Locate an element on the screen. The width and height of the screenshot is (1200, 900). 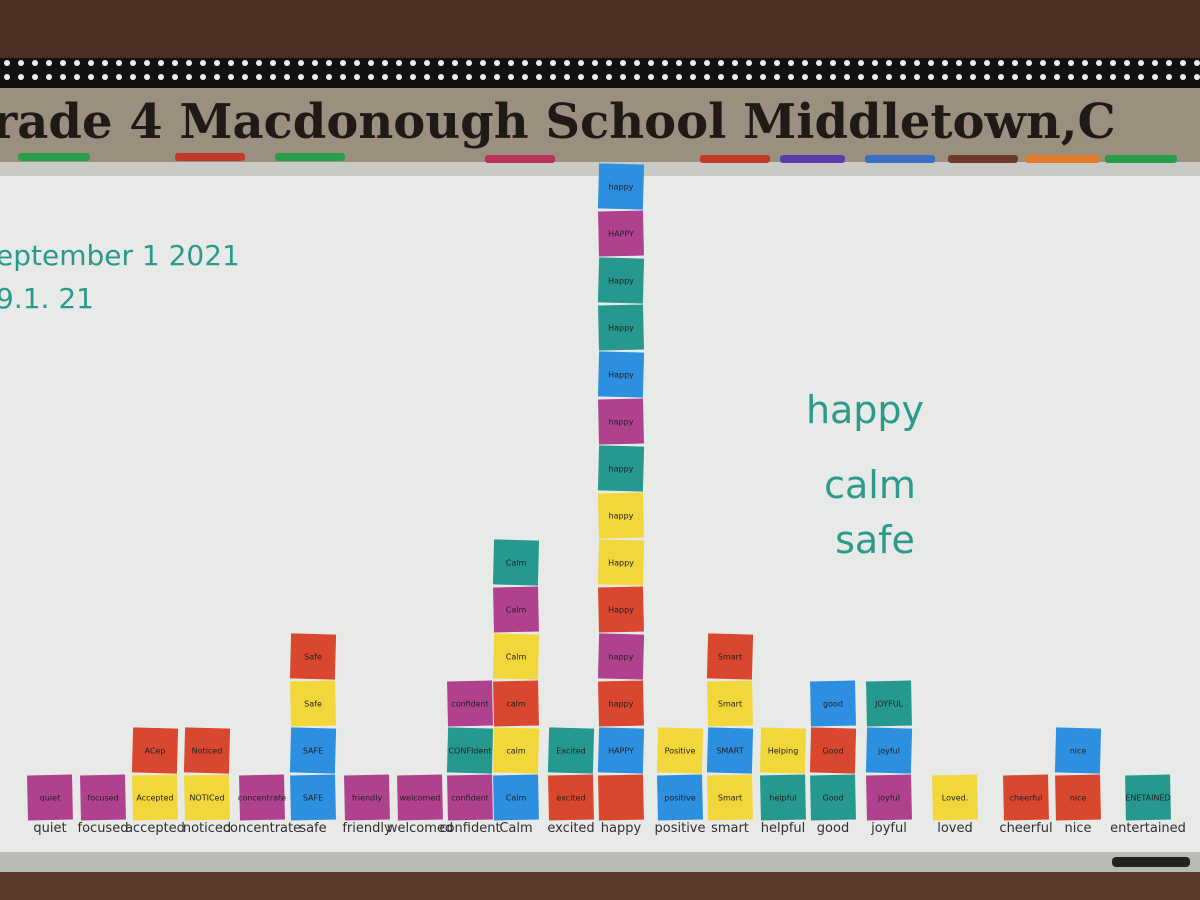
note-text: focused is located at coordinates (102, 798).